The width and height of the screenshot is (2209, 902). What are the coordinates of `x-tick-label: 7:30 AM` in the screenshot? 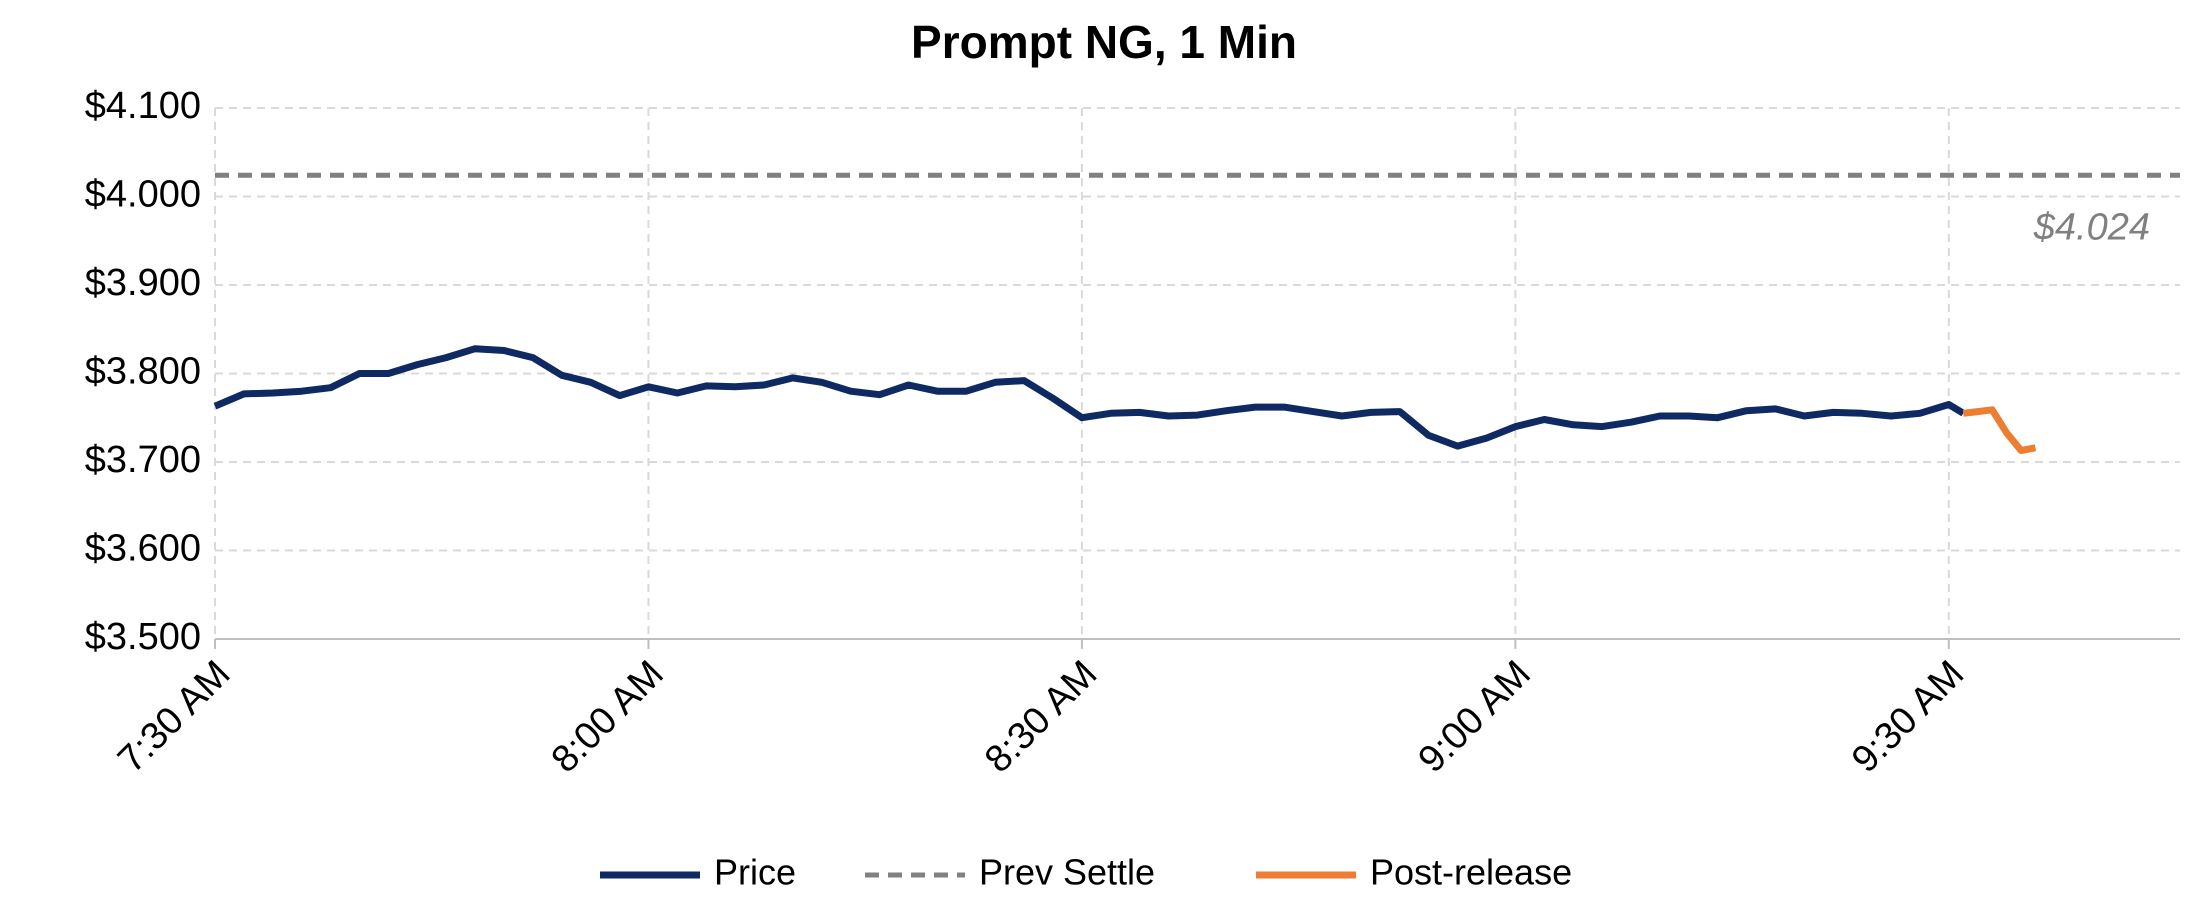 It's located at (174, 717).